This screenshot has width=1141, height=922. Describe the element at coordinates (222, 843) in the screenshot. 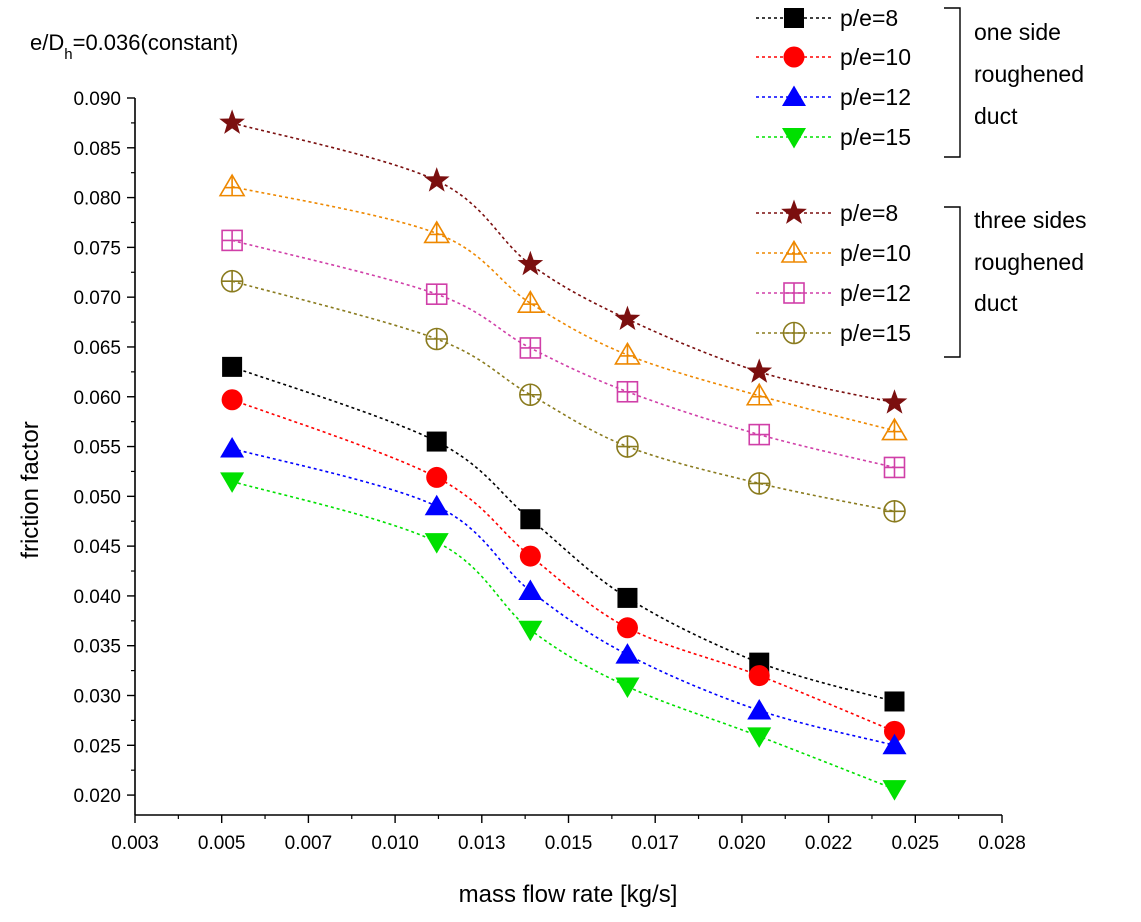

I see `x-tick-label: 0.005` at that location.